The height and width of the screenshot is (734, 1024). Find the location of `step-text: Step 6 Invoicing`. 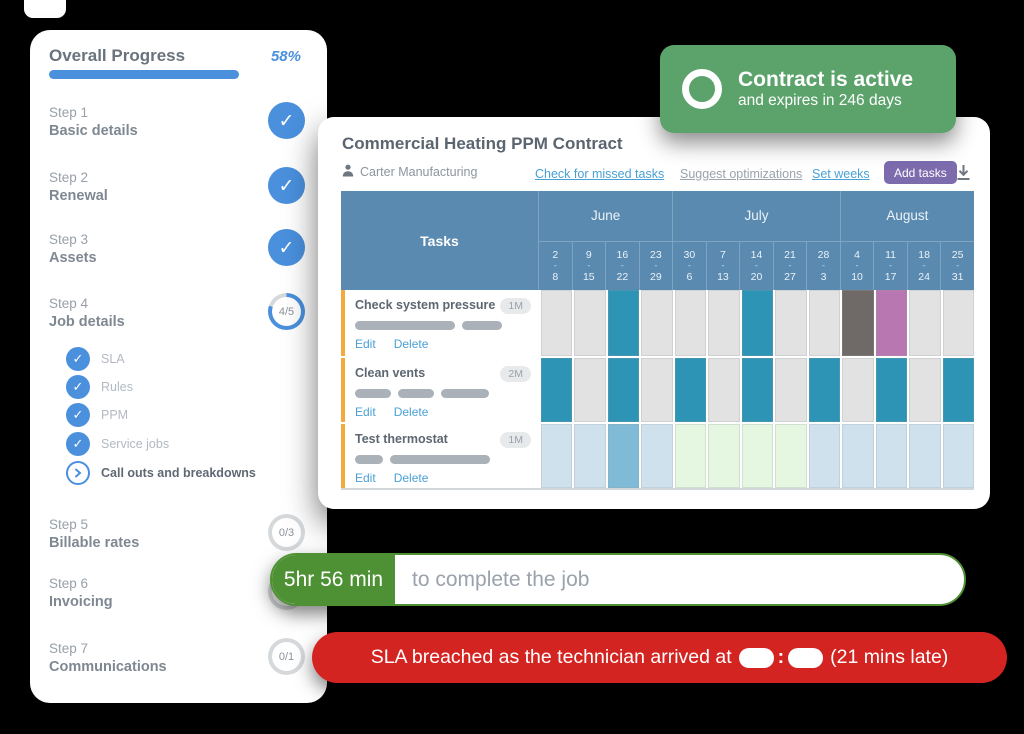

step-text: Step 6 Invoicing is located at coordinates (81, 594).